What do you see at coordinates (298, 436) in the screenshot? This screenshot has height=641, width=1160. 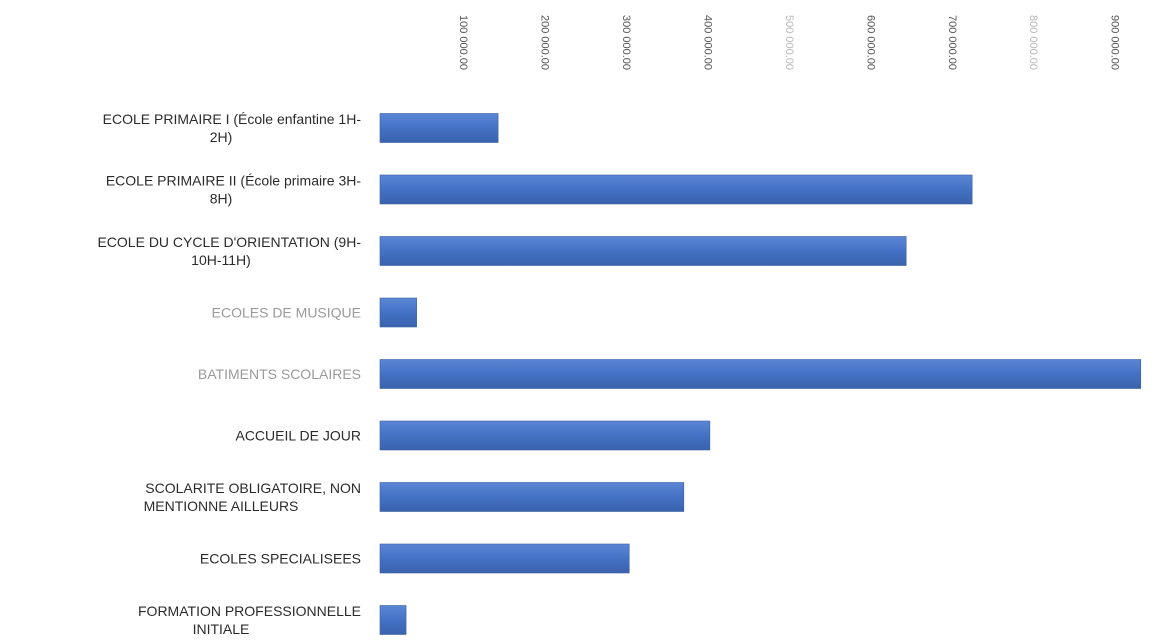 I see `category-label: ACCUEIL DE JOUR` at bounding box center [298, 436].